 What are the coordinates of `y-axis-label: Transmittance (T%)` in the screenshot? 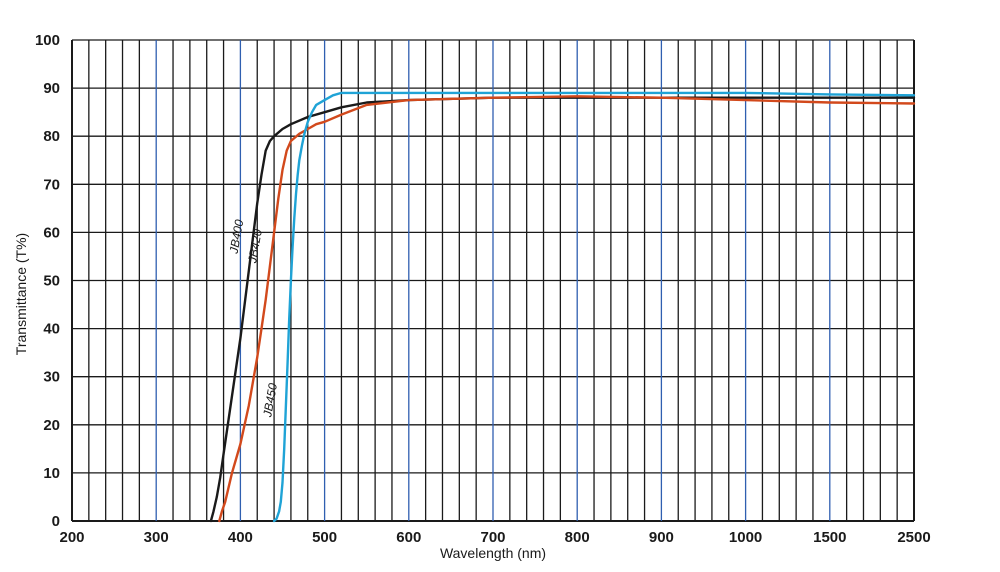 It's located at (21, 294).